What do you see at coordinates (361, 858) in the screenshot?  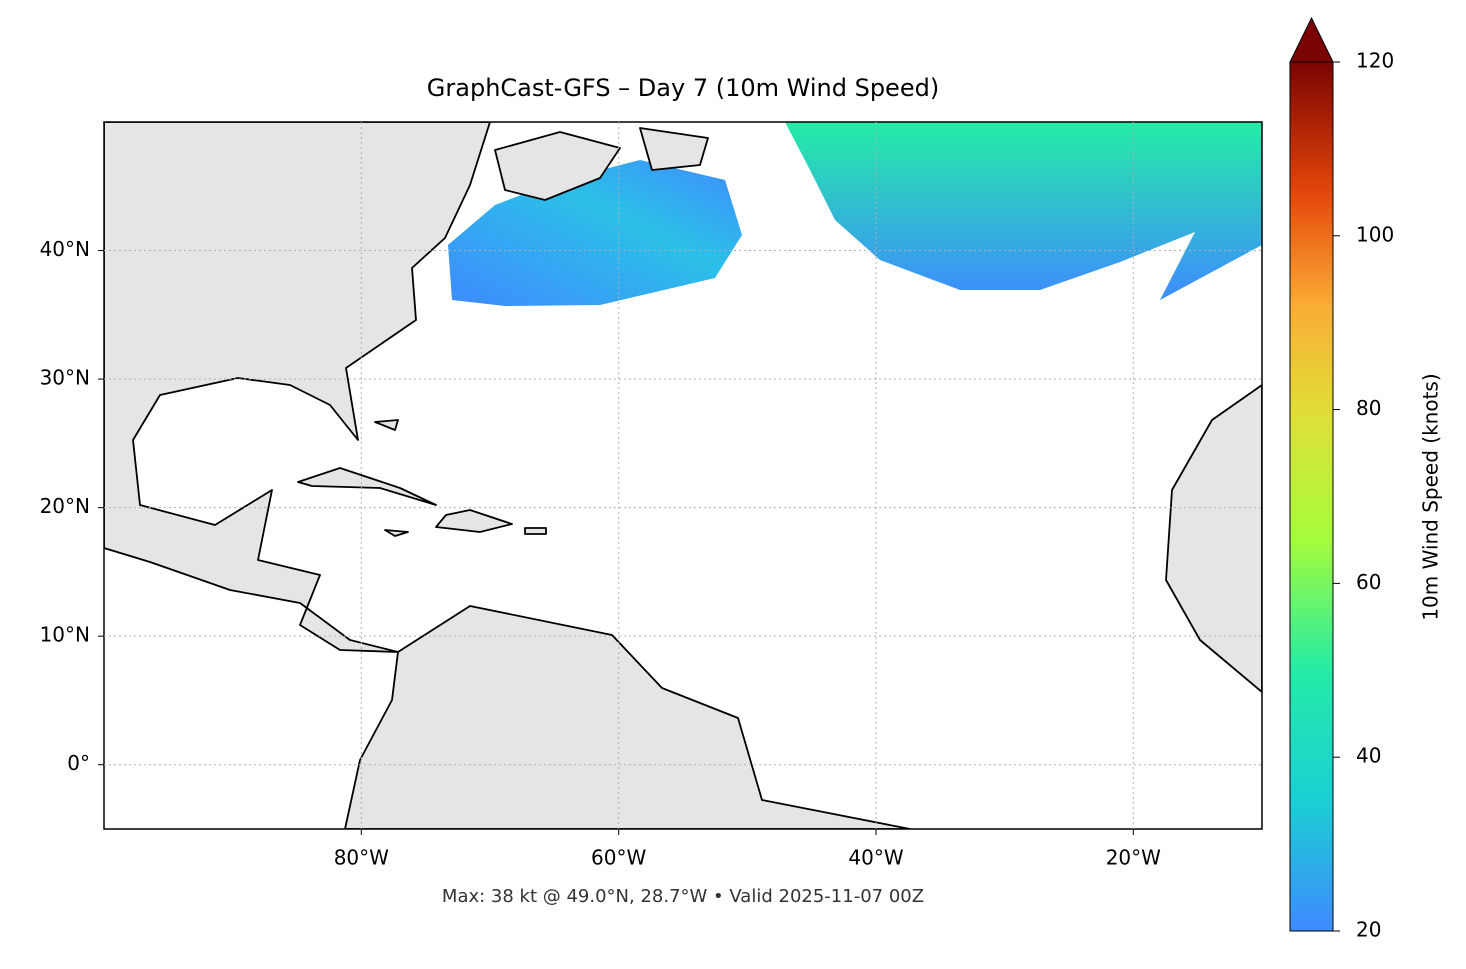 I see `x-tick-label: 80°W` at bounding box center [361, 858].